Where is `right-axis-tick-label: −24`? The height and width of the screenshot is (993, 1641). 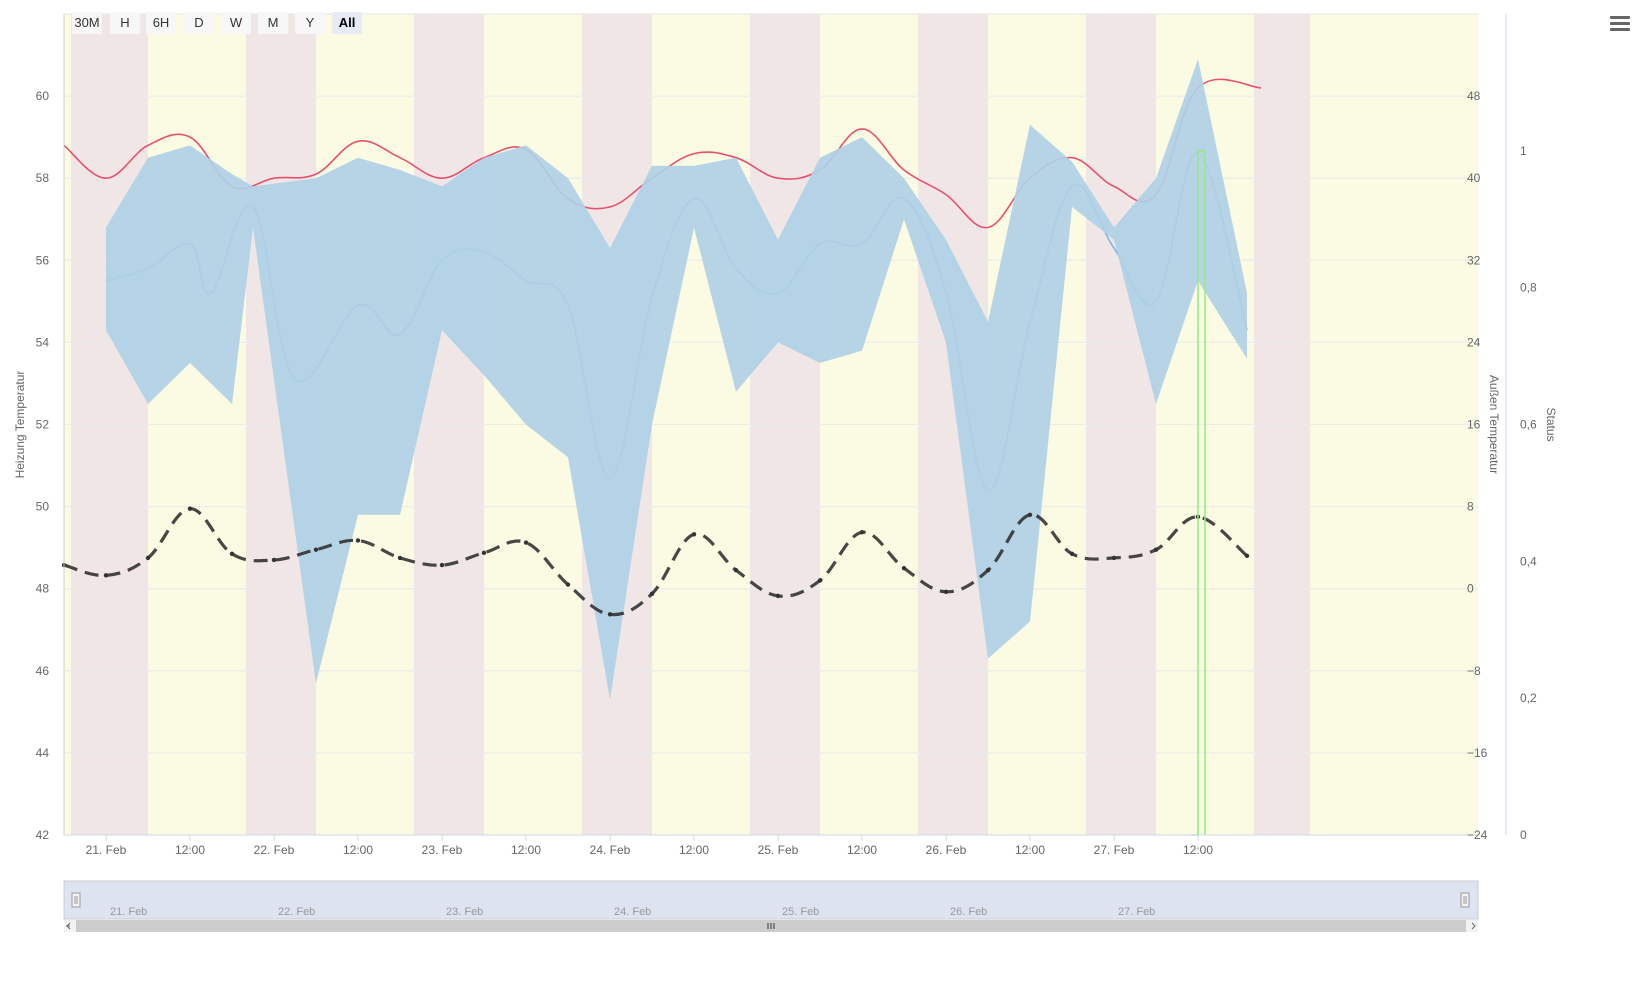 right-axis-tick-label: −24 is located at coordinates (1477, 835).